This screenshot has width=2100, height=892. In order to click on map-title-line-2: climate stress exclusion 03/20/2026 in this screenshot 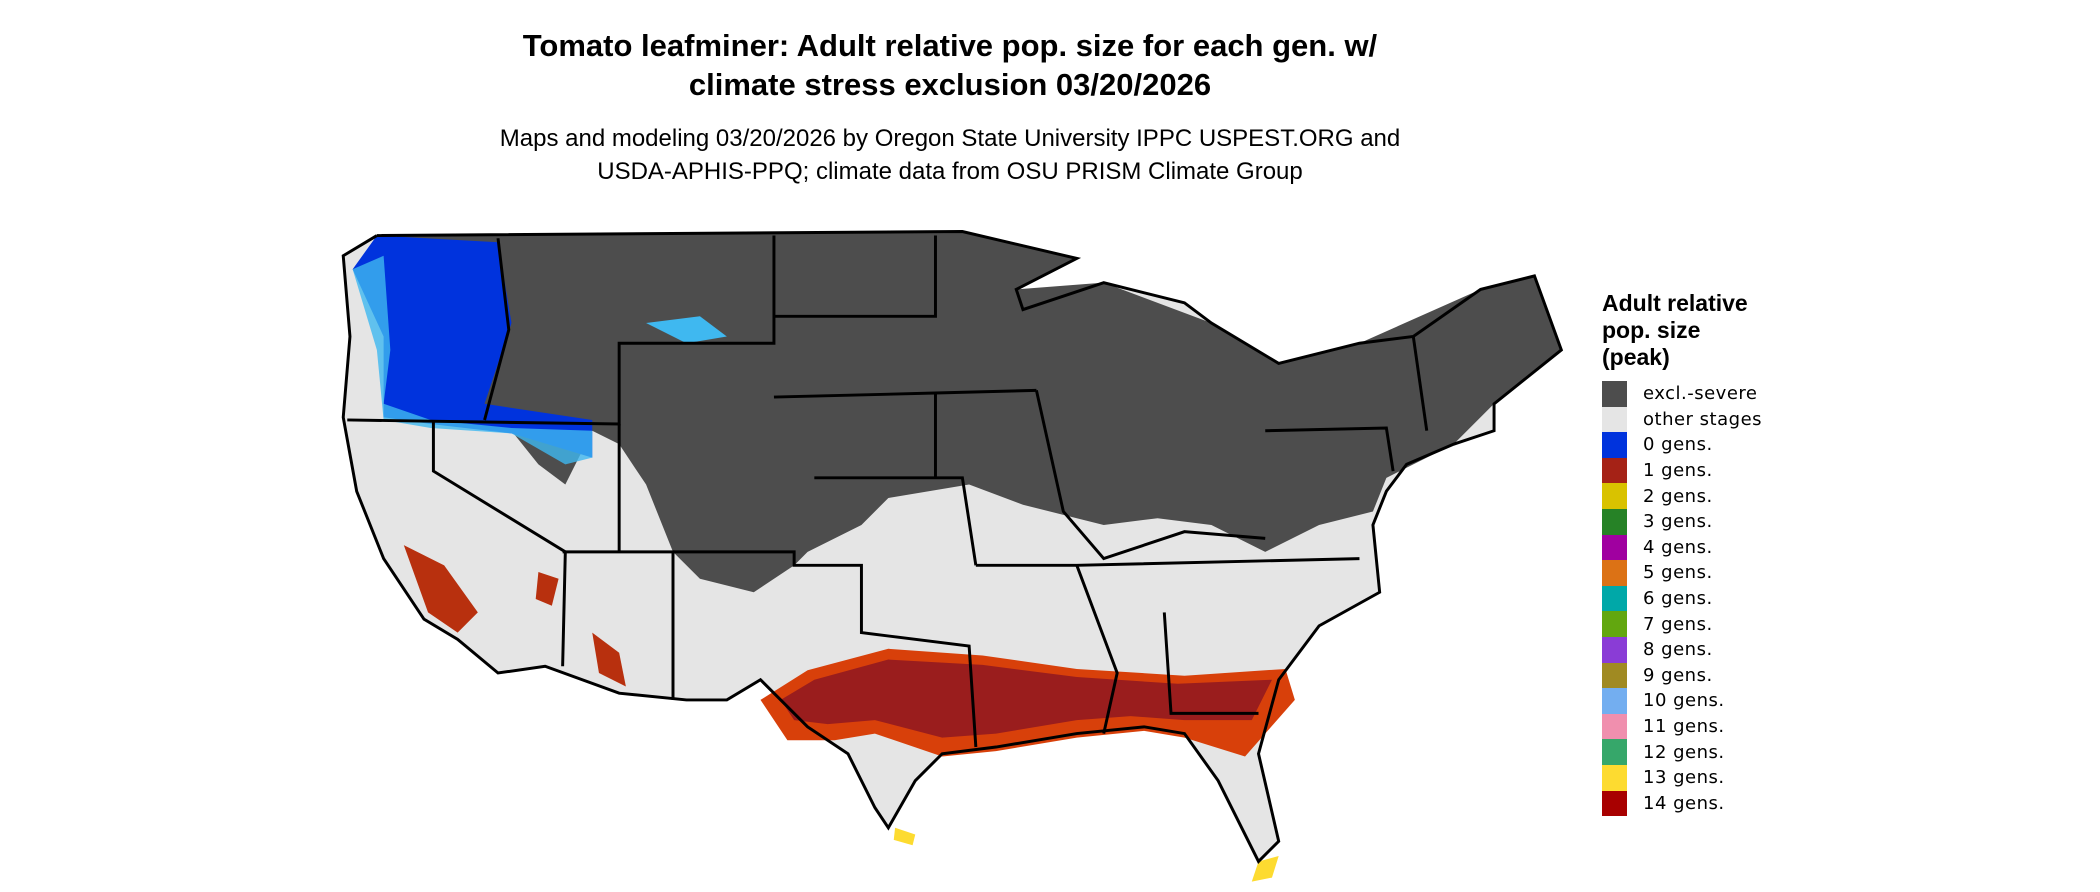, I will do `click(950, 84)`.